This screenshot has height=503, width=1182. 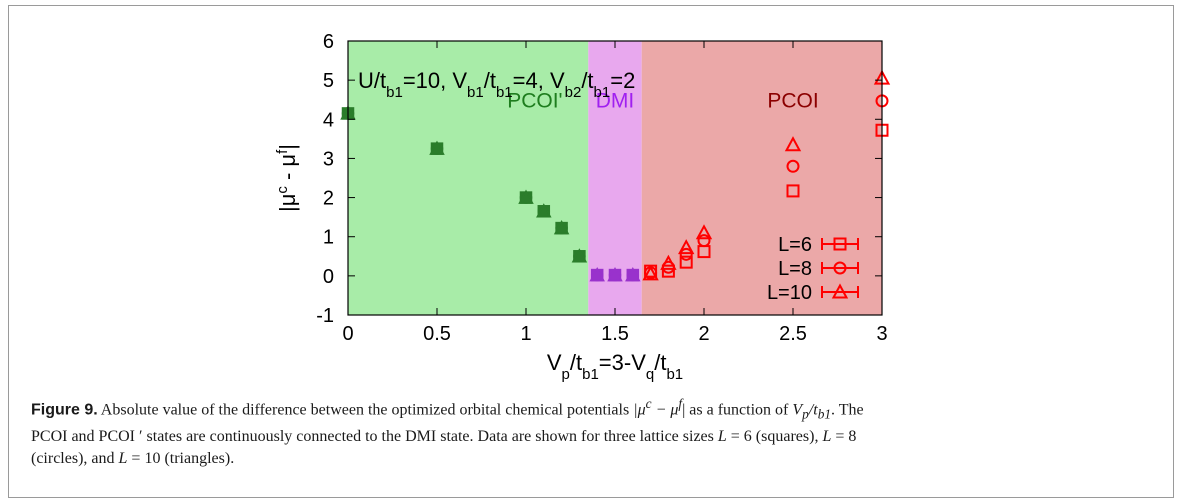 I want to click on legend-marker-triangle, so click(x=840, y=291).